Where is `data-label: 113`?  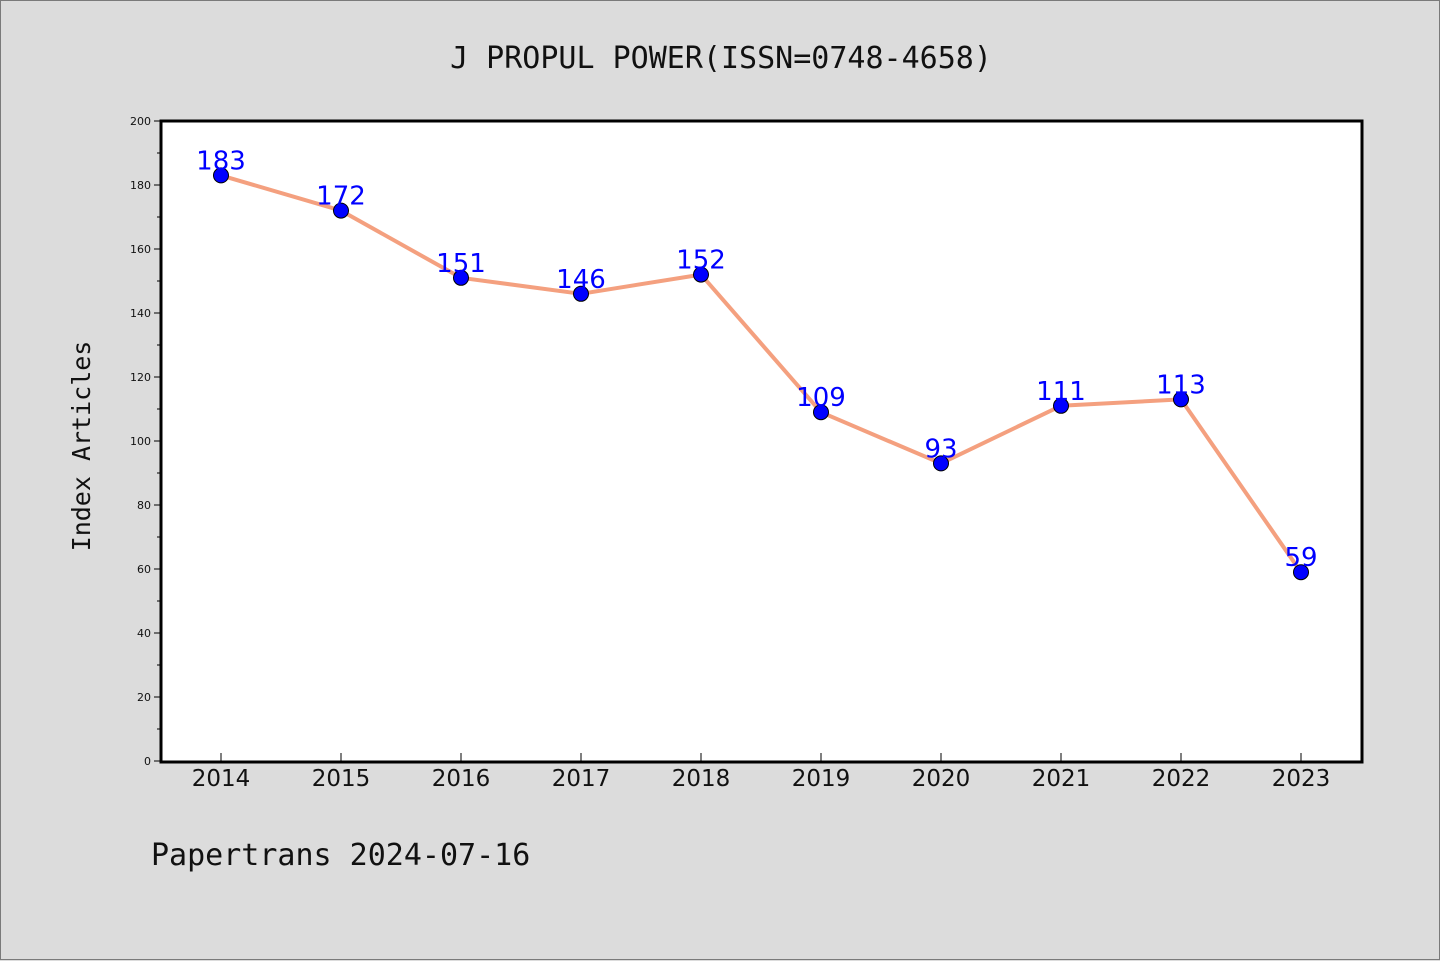
data-label: 113 is located at coordinates (1181, 385).